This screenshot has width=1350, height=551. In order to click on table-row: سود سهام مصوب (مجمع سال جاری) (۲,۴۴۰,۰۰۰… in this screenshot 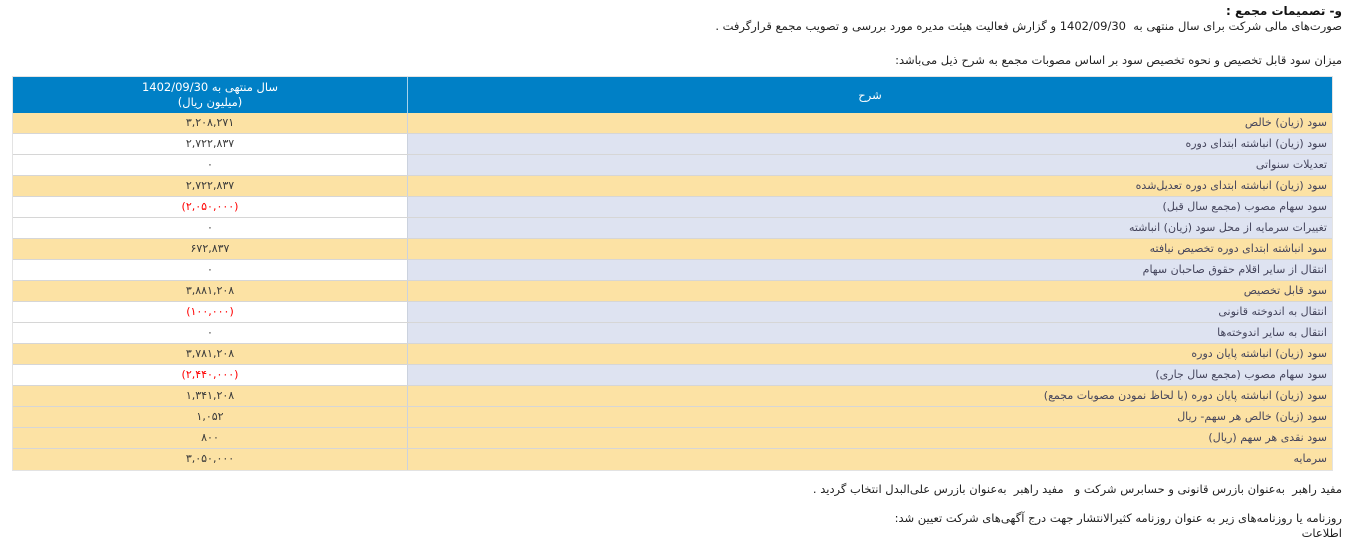, I will do `click(672, 375)`.